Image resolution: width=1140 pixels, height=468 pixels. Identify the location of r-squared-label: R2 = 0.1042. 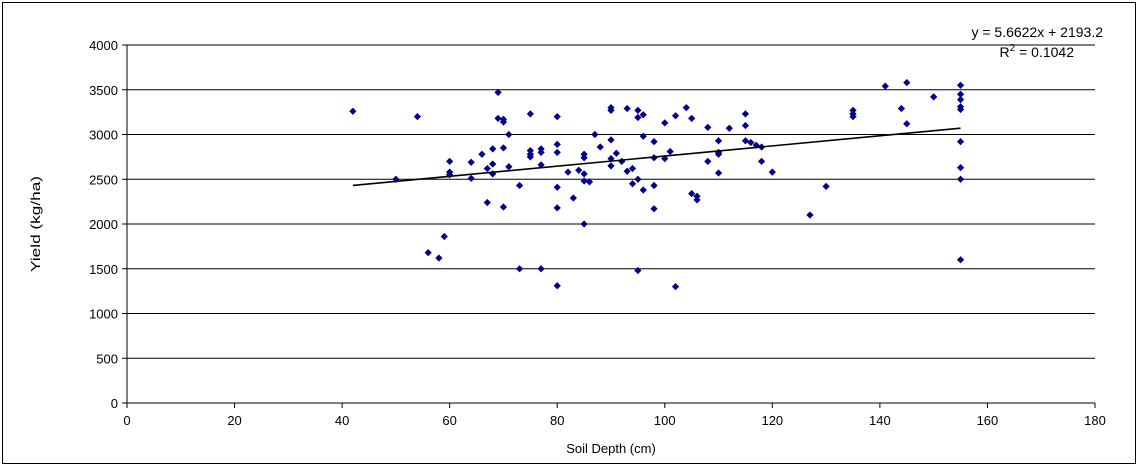
(1037, 51).